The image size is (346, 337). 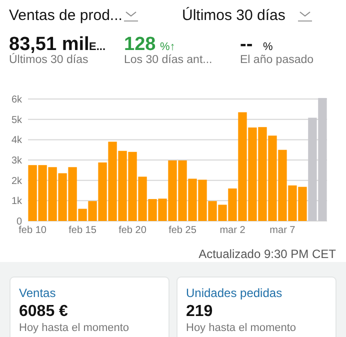 I want to click on y-tick-label: 3k, so click(x=17, y=161).